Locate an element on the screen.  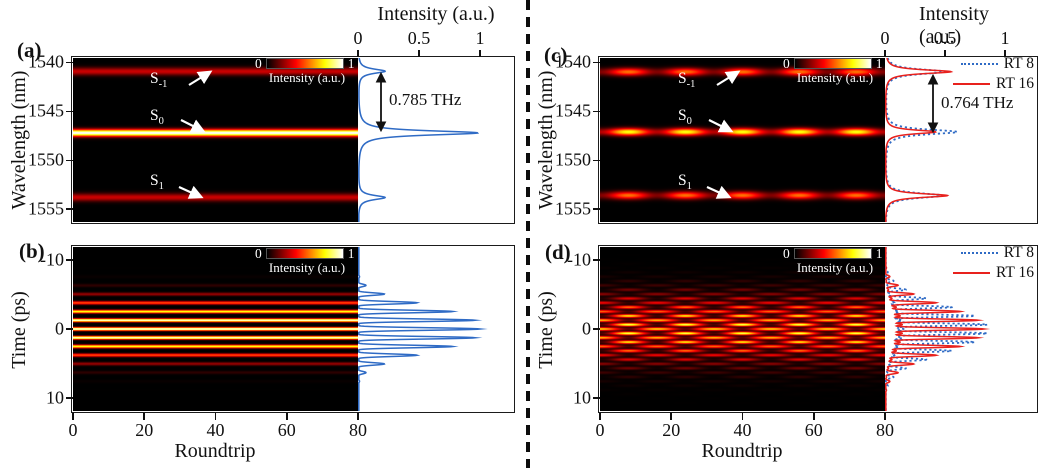
band-label-sub: -1 is located at coordinates (691, 85).